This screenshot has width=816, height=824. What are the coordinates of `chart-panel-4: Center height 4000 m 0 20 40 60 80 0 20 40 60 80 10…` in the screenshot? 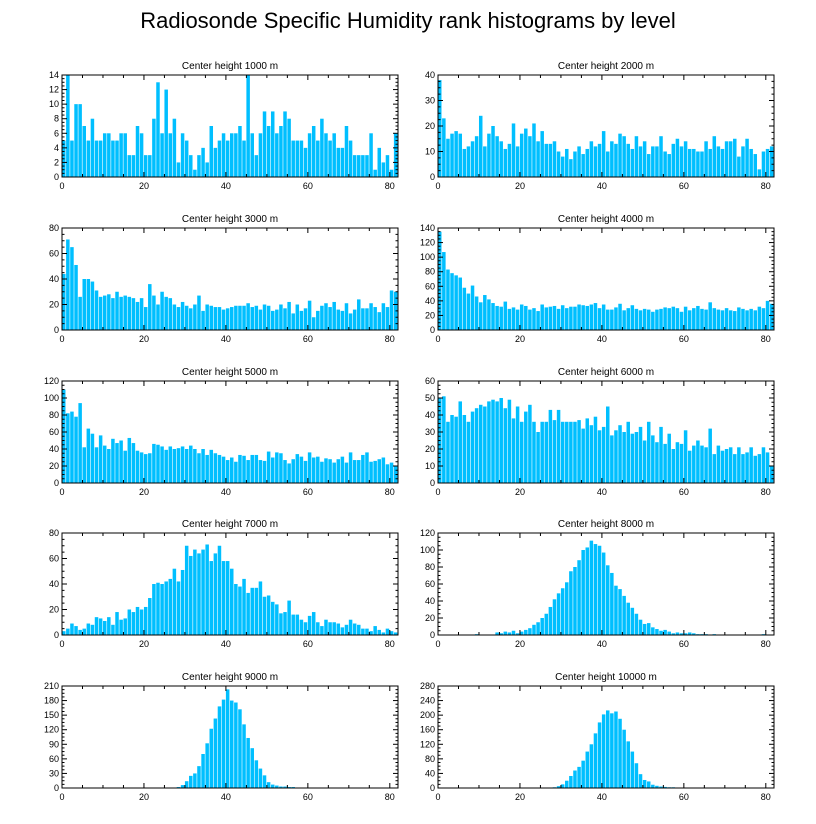 It's located at (597, 279).